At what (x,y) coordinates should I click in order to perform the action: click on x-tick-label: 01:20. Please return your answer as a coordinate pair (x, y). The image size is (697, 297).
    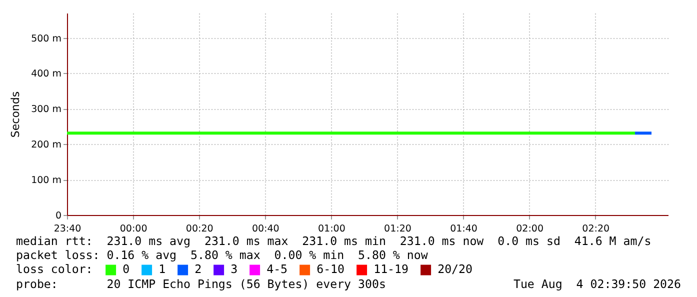
    Looking at the image, I should click on (398, 229).